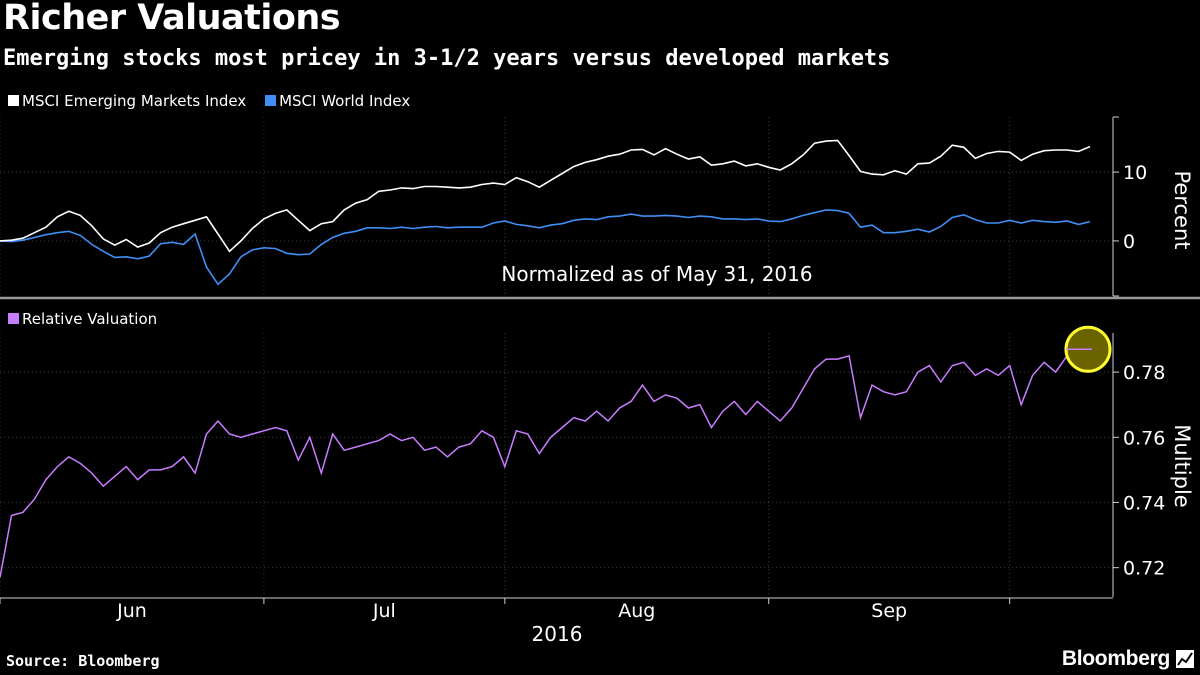 Image resolution: width=1200 pixels, height=675 pixels. I want to click on bottom-legend: Relative Valuation, so click(89, 319).